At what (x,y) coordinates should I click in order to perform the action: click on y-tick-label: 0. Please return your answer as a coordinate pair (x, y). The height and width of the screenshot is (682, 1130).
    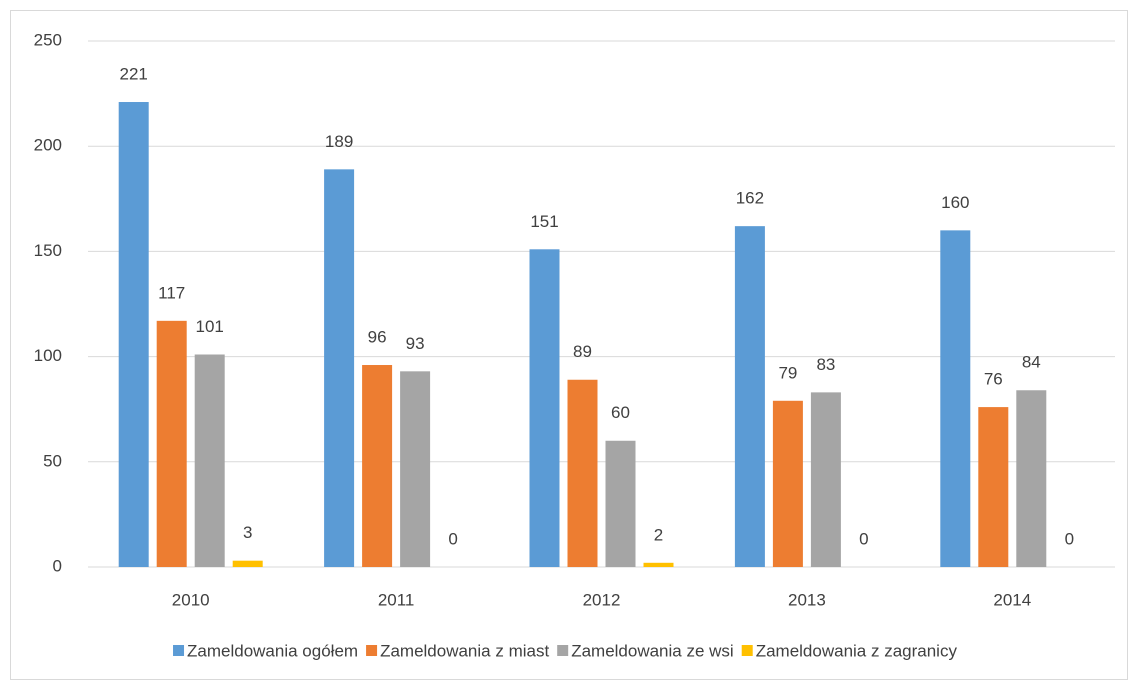
    Looking at the image, I should click on (57, 565).